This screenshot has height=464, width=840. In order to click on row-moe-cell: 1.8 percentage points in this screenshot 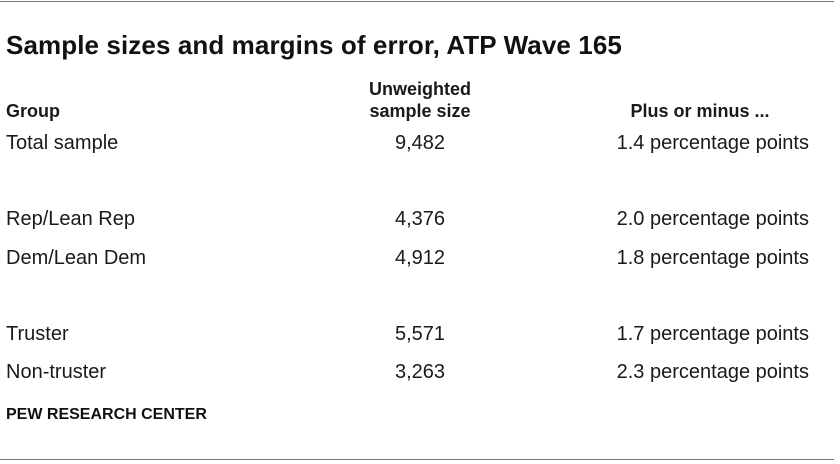, I will do `click(712, 258)`.